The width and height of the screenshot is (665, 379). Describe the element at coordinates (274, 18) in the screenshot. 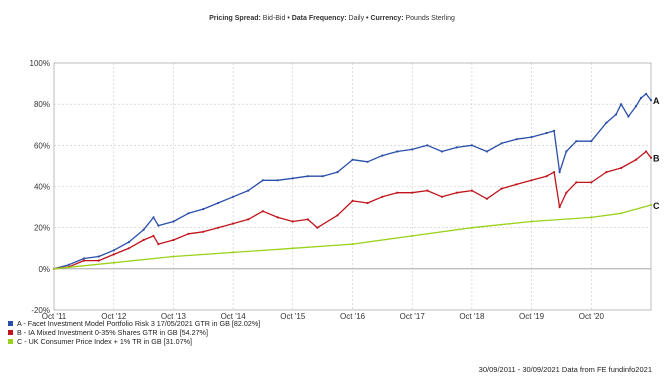

I see `spread-value: Bid-Bid` at that location.